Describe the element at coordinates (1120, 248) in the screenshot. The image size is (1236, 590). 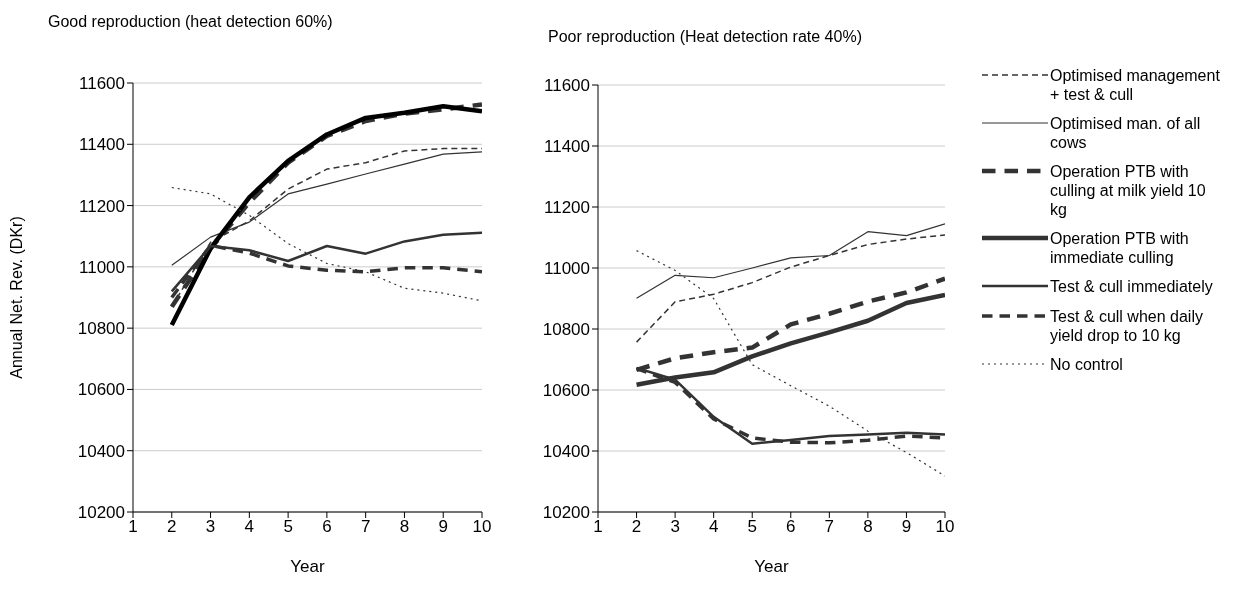
I see `legend-label: Operation PTB with immediate culling` at that location.